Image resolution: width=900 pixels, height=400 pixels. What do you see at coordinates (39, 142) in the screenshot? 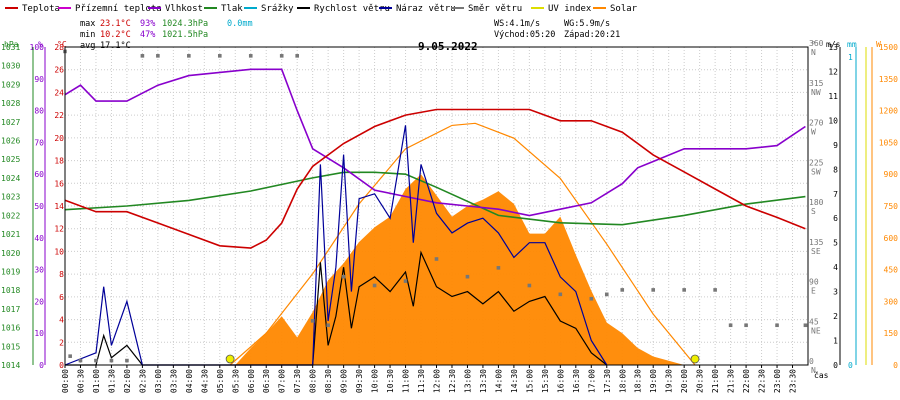
I see `pct-tick-7: 70` at bounding box center [39, 142].